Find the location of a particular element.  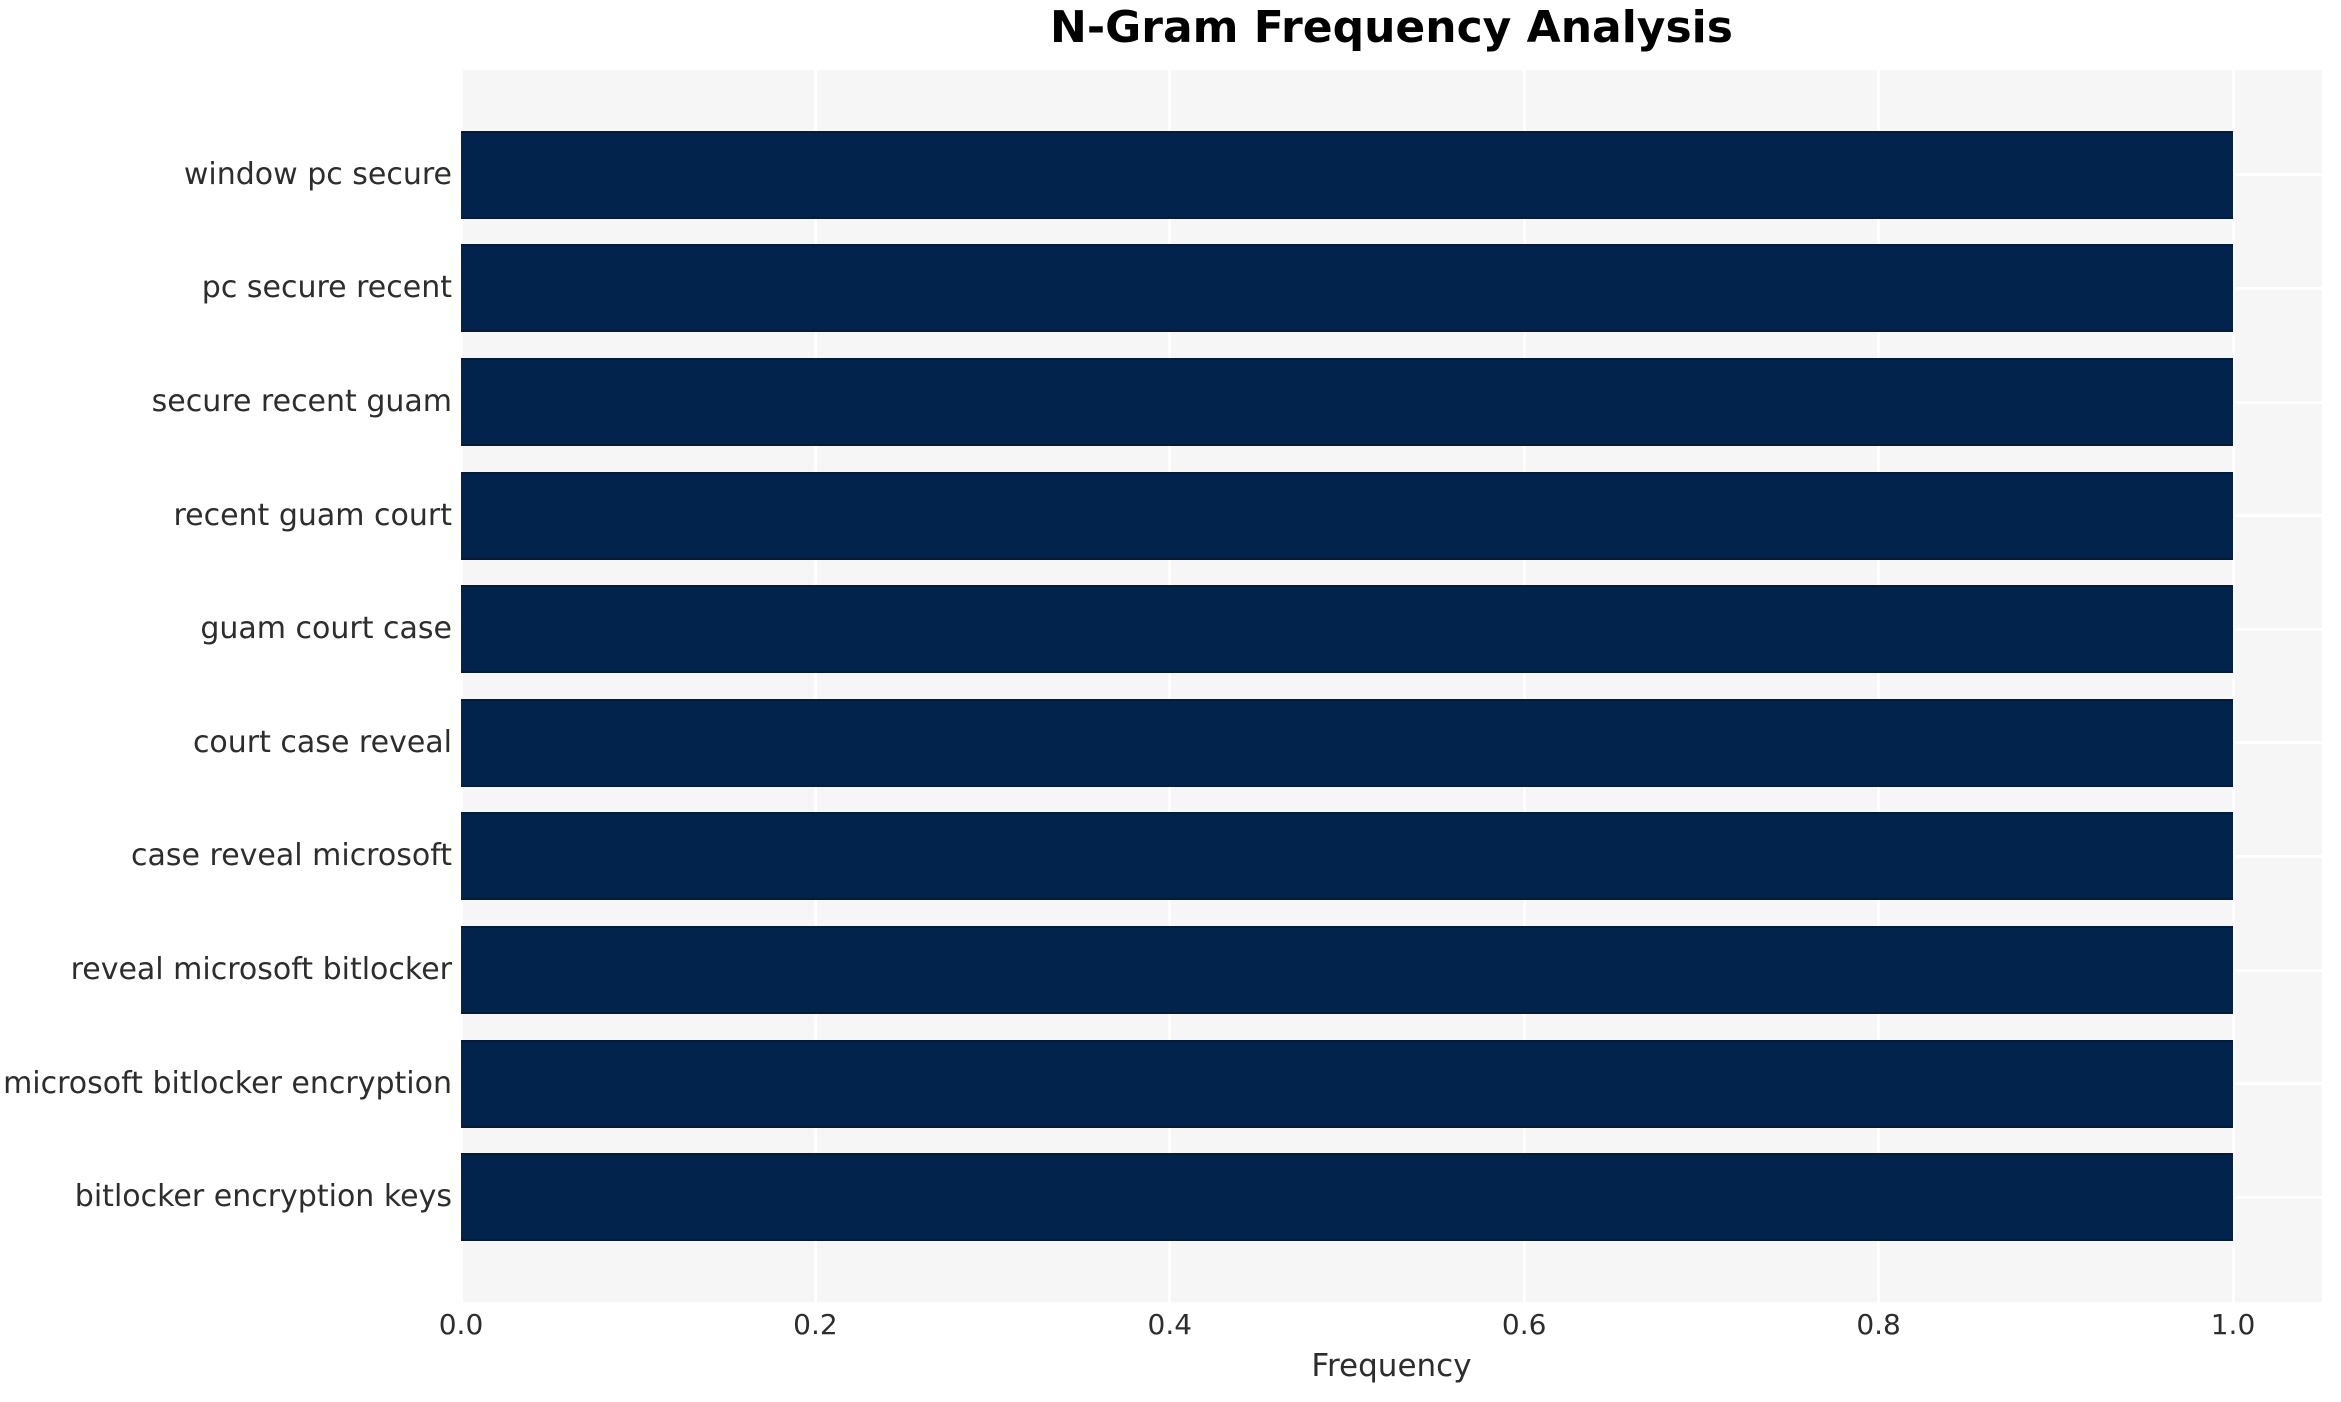

x-tick-label: 0.4 is located at coordinates (1170, 1324).